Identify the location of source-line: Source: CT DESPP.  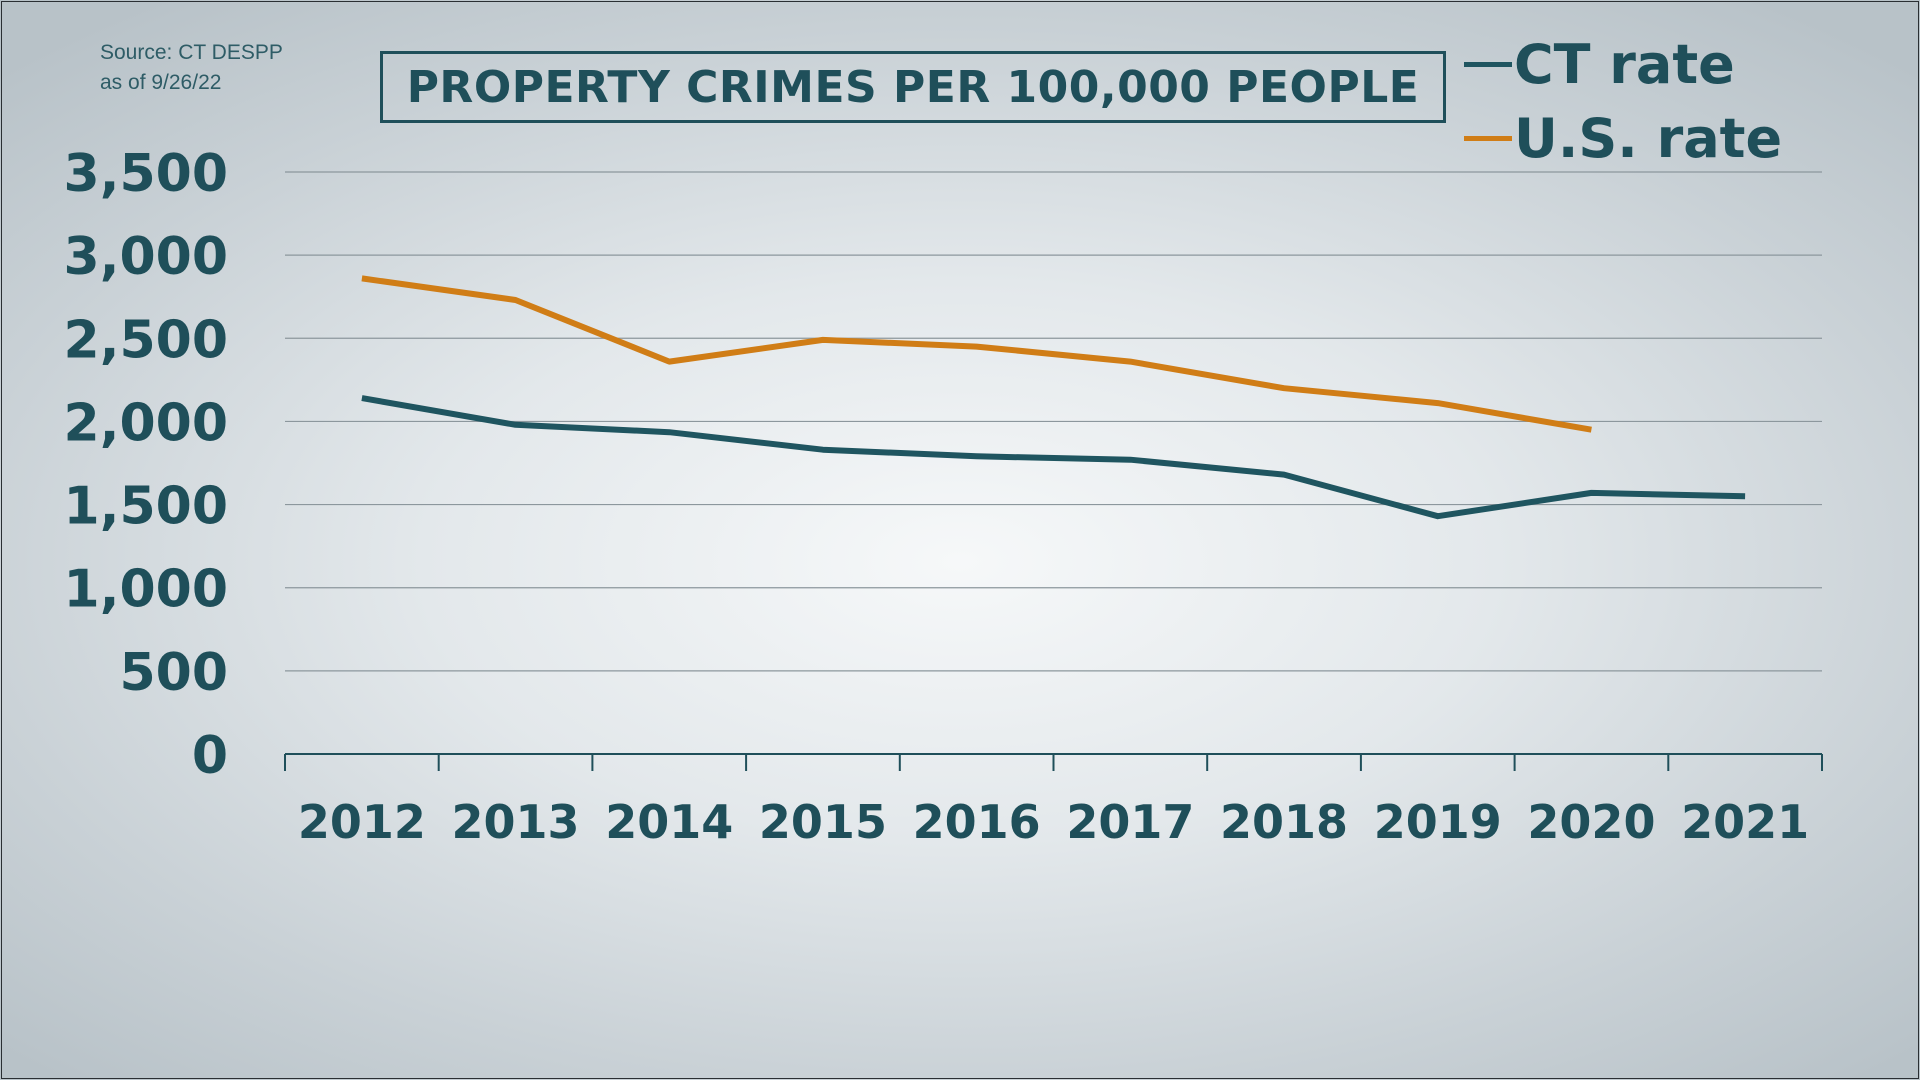
(191, 52).